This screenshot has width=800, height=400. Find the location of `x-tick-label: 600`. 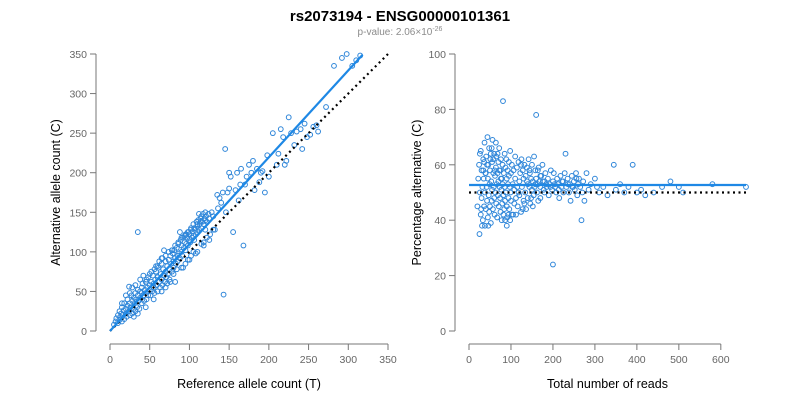

x-tick-label: 600 is located at coordinates (721, 360).